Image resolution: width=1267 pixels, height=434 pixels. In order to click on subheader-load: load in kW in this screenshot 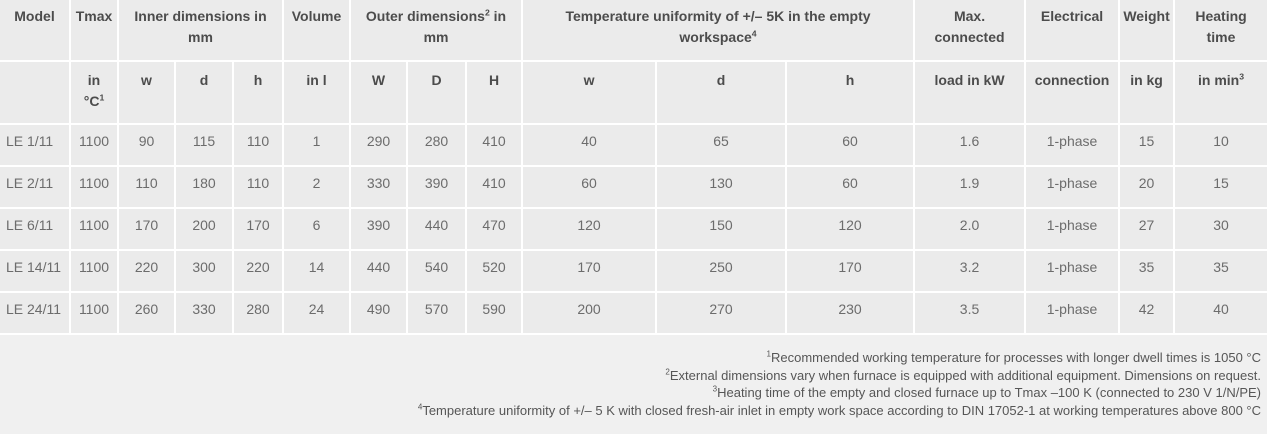, I will do `click(971, 93)`.